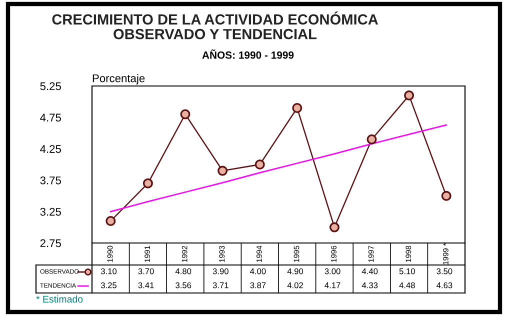 Image resolution: width=508 pixels, height=320 pixels. Describe the element at coordinates (108, 285) in the screenshot. I see `data-label: 3.25` at that location.